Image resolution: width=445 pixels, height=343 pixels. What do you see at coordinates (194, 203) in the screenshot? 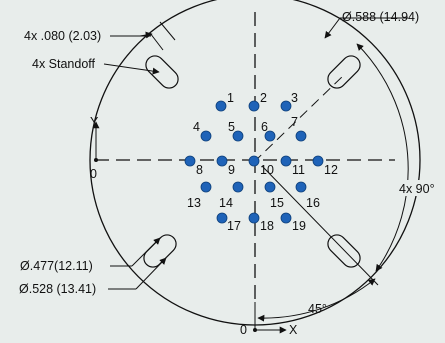
I see `contact-pin-number: 13` at bounding box center [194, 203].